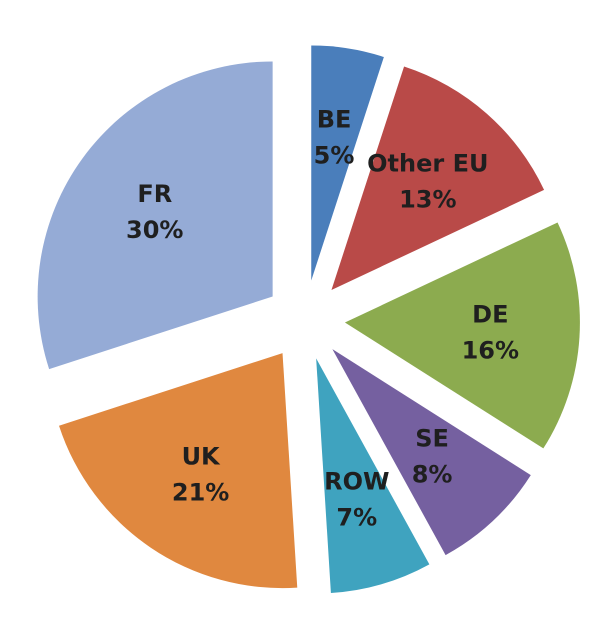 The height and width of the screenshot is (620, 616). Describe the element at coordinates (334, 156) in the screenshot. I see `slice-value-label: 5%` at that location.